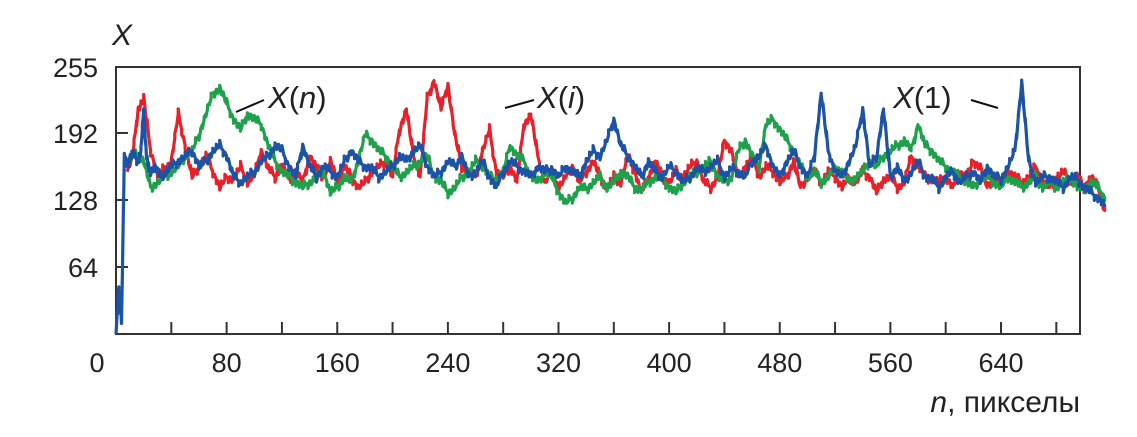  What do you see at coordinates (122, 35) in the screenshot?
I see `y-axis-title: X` at bounding box center [122, 35].